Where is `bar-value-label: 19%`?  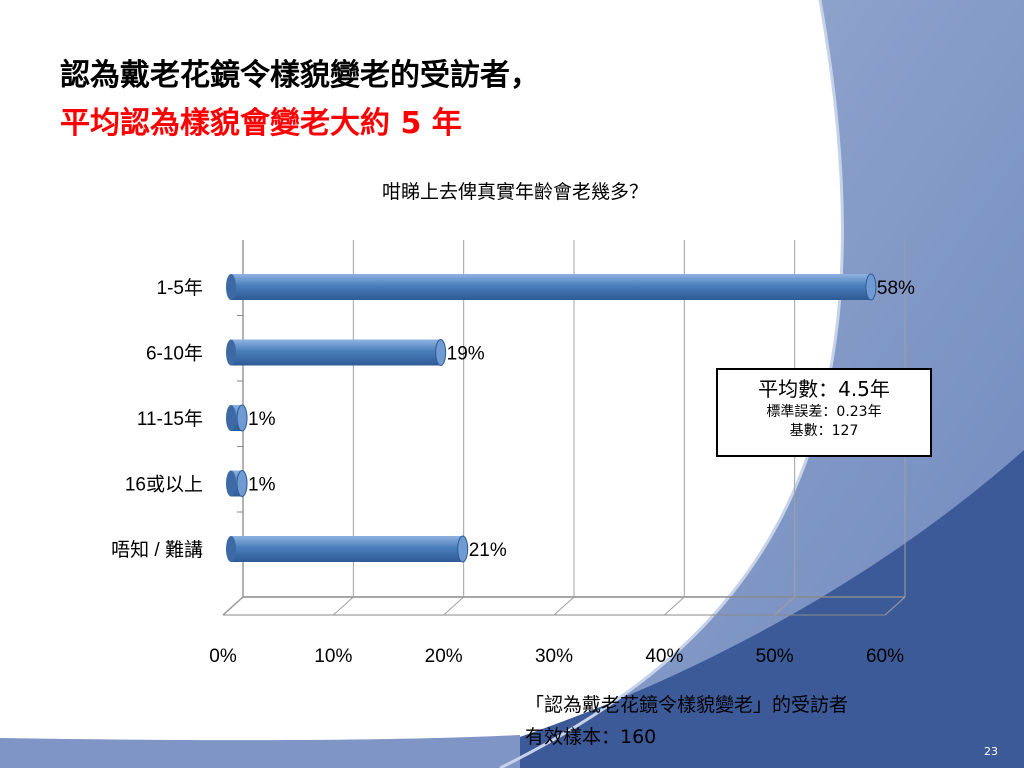 bar-value-label: 19% is located at coordinates (466, 354).